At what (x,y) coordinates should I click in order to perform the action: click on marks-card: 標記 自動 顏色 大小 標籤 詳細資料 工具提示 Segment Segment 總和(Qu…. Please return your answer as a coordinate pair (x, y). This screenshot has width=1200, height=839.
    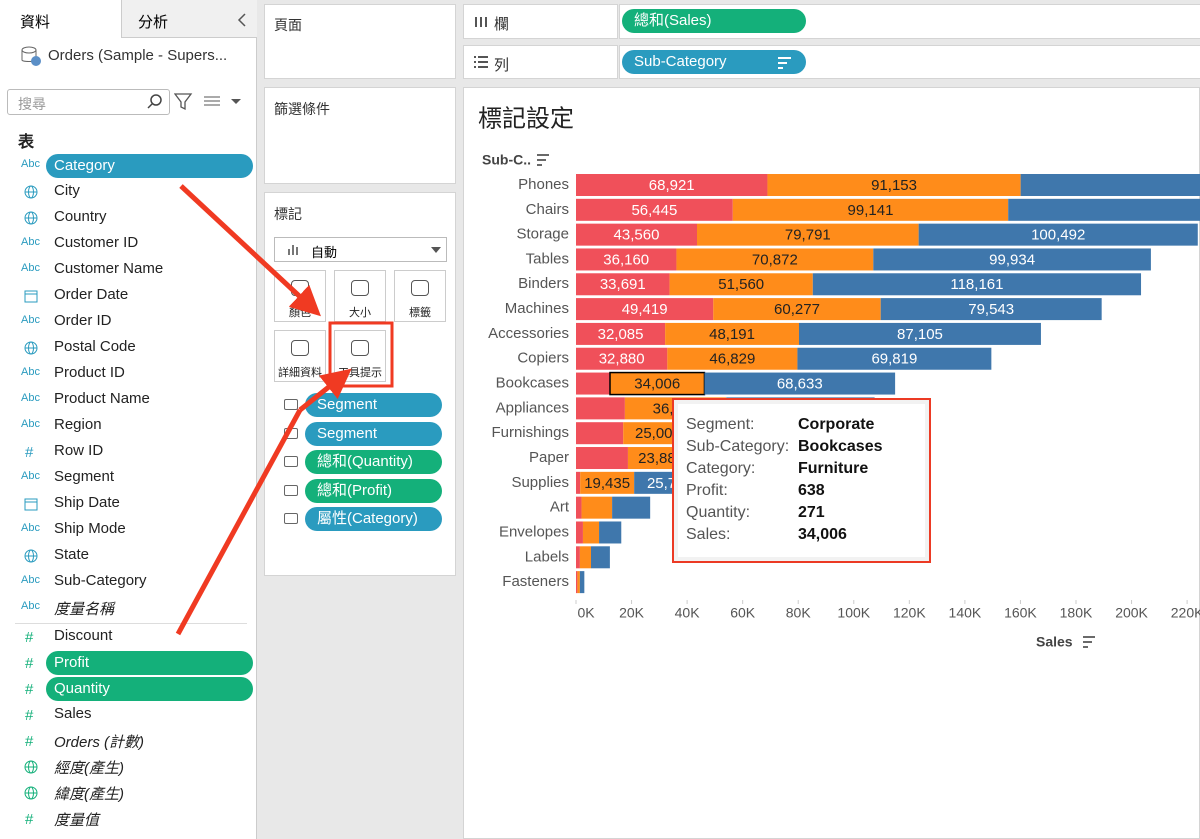
    Looking at the image, I should click on (360, 384).